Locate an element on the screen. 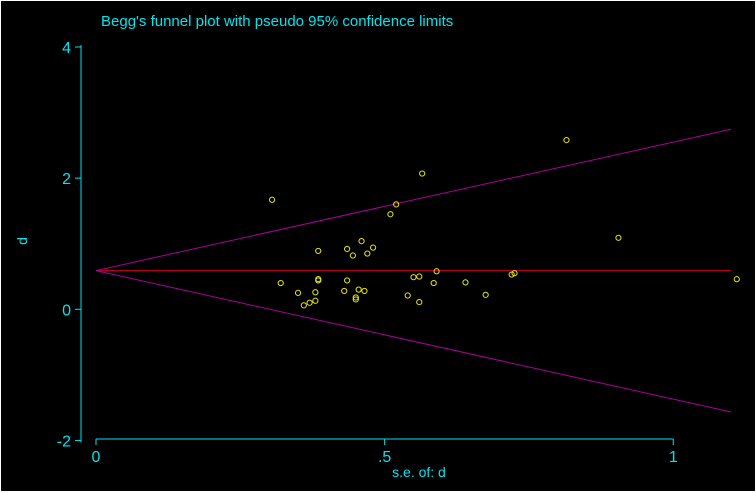  x-axis-label: s.e. of: d is located at coordinates (419, 472).